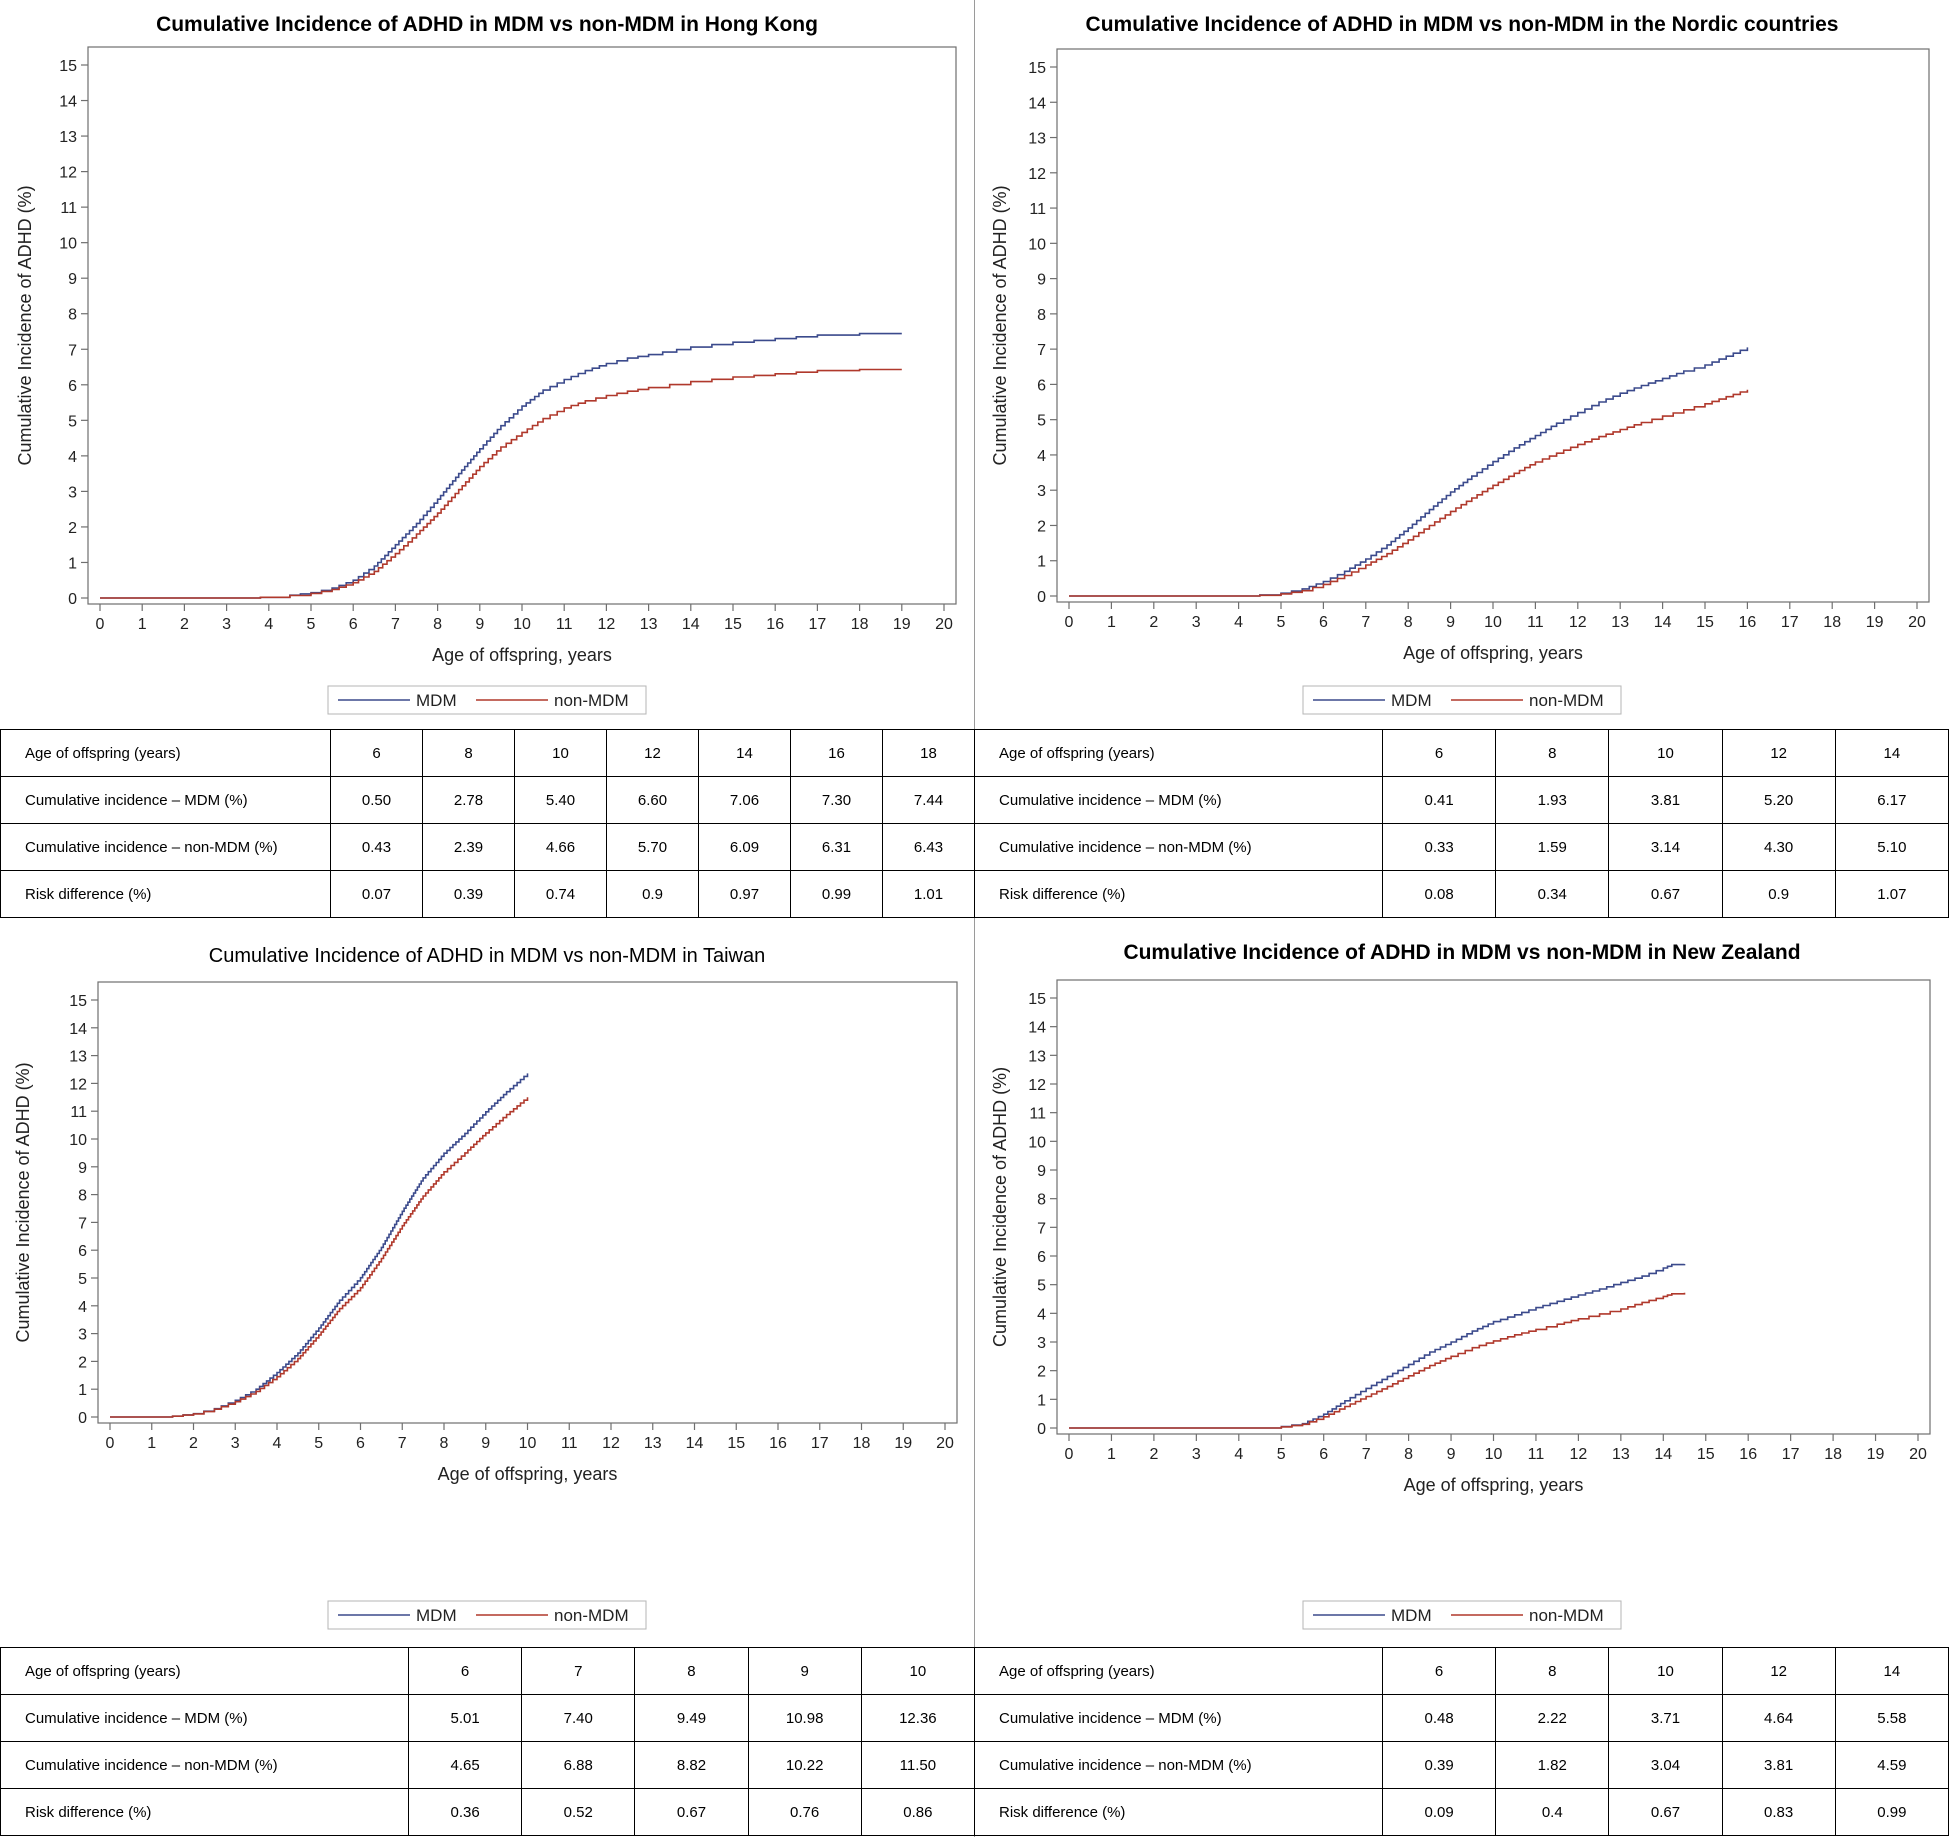 The height and width of the screenshot is (1837, 1949). What do you see at coordinates (68, 173) in the screenshot?
I see `y-tick-label: 12` at bounding box center [68, 173].